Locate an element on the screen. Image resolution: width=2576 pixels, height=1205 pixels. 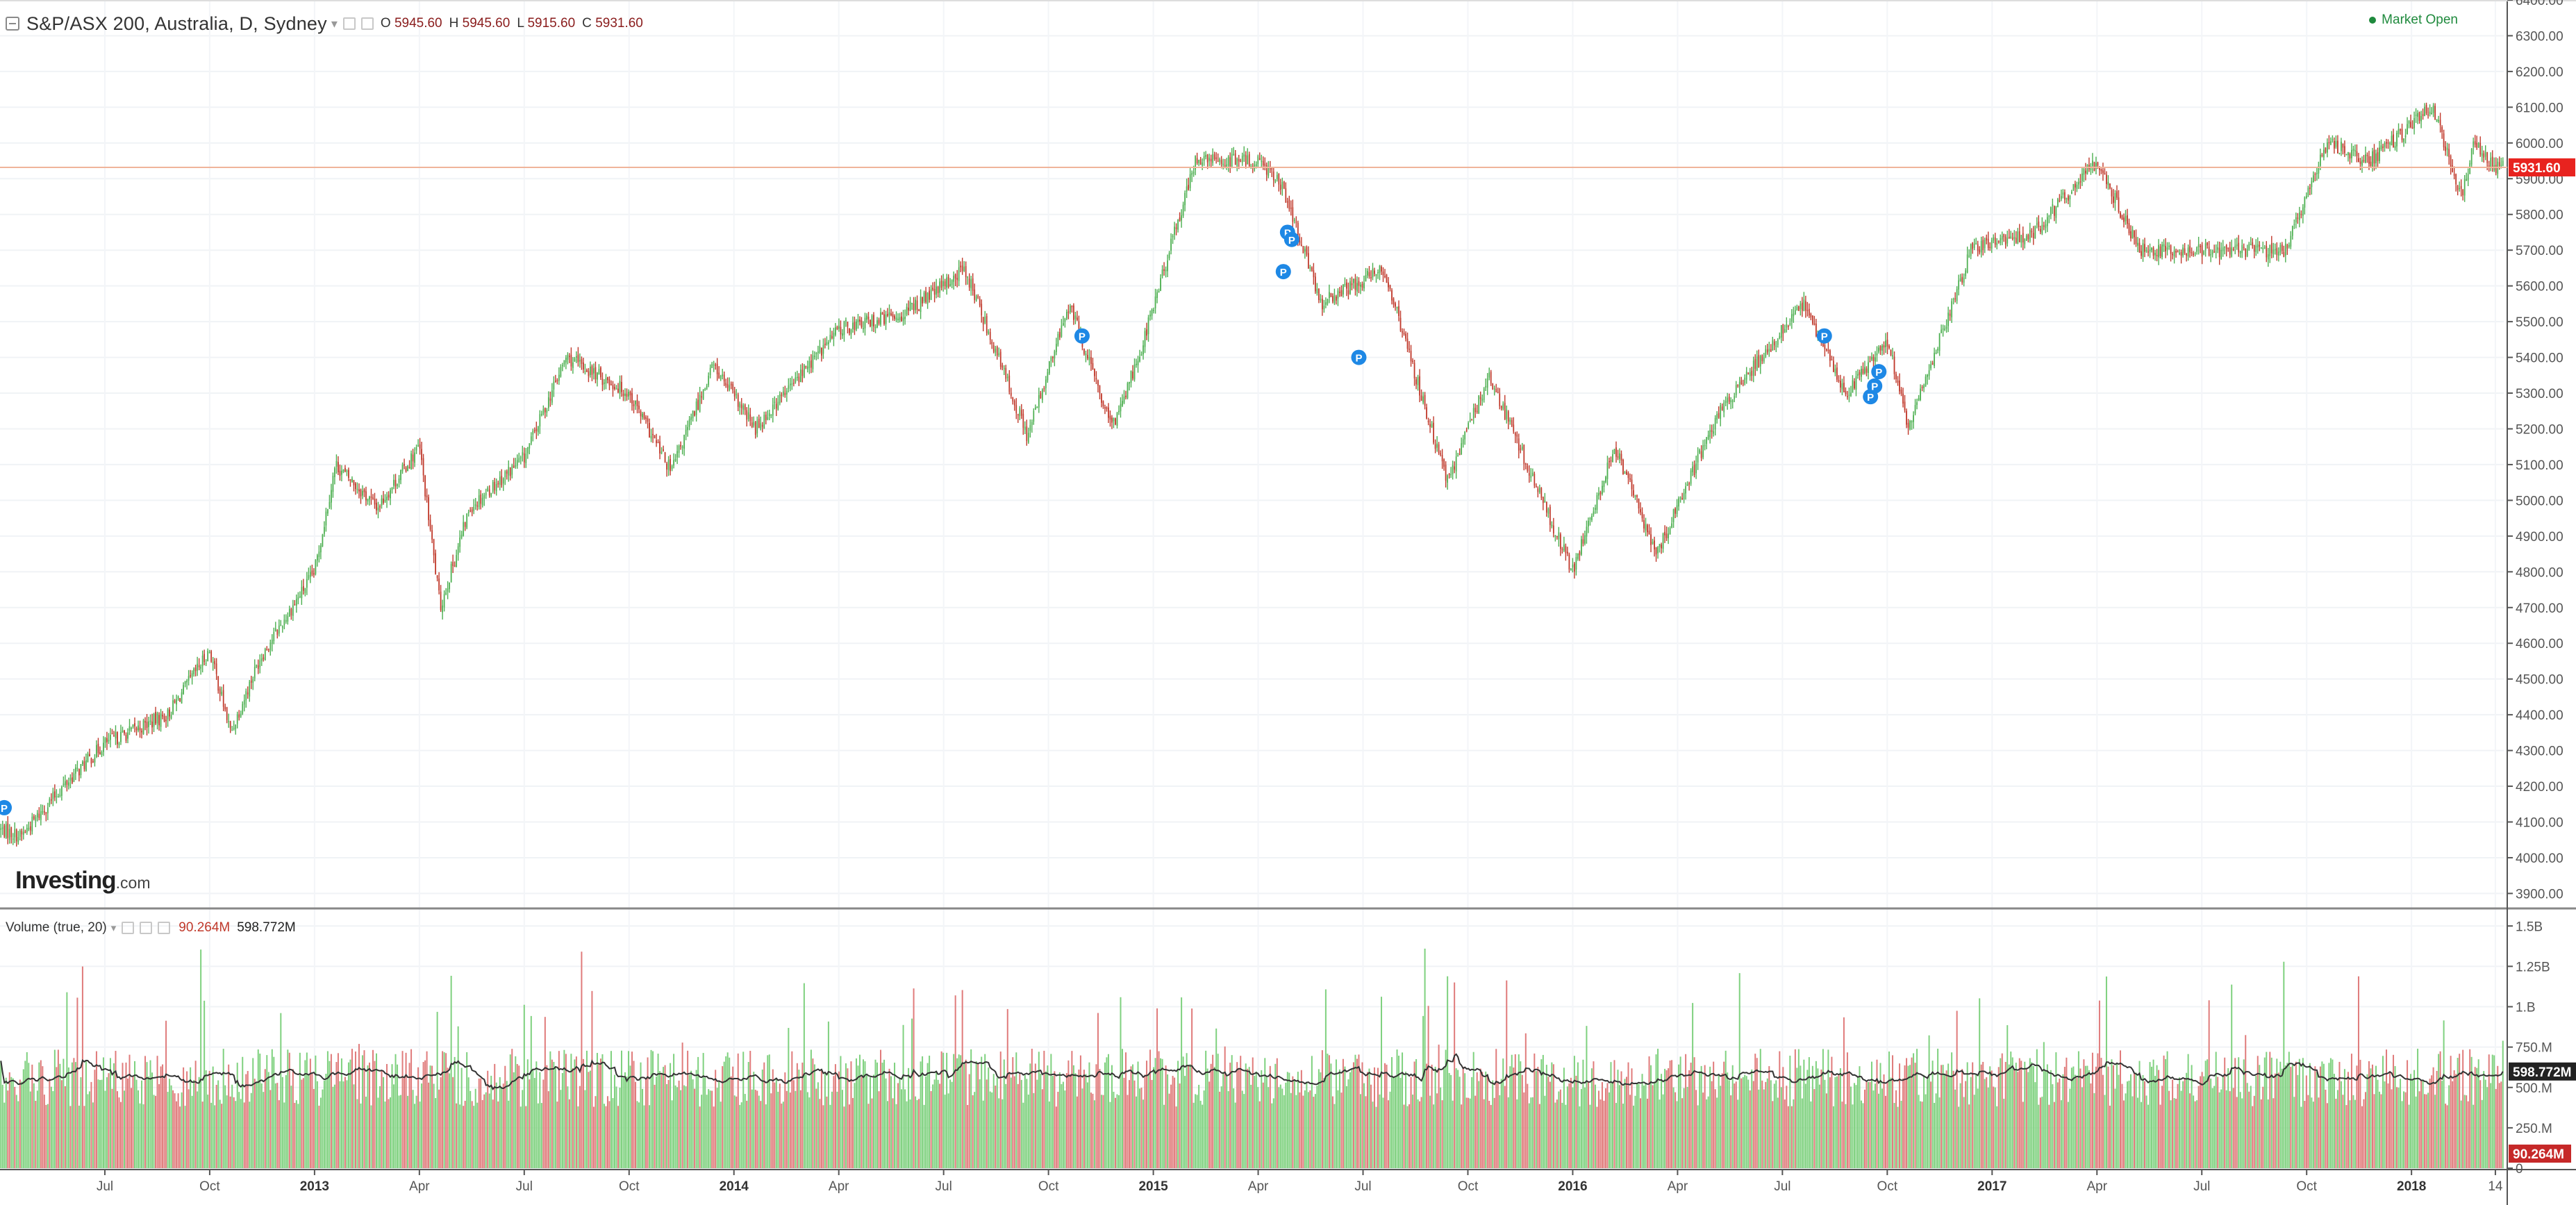
volume-axis-label: 750.M is located at coordinates (2534, 1048).